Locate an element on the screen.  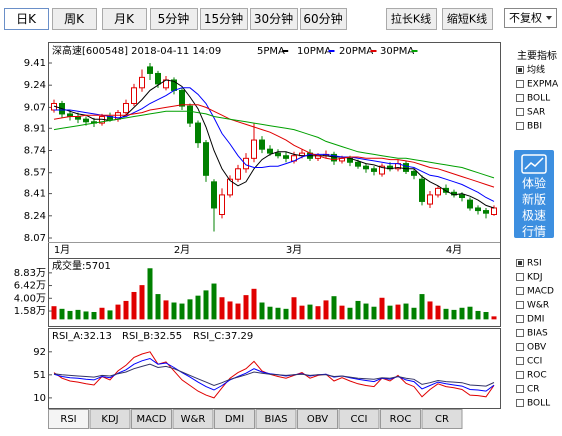
promo-text: 极速 is located at coordinates (534, 216).